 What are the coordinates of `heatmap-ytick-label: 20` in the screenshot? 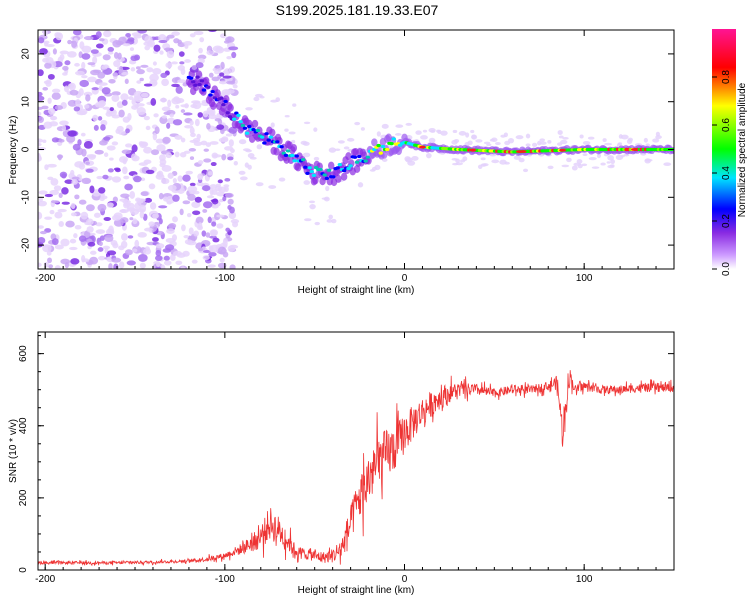 It's located at (26, 54).